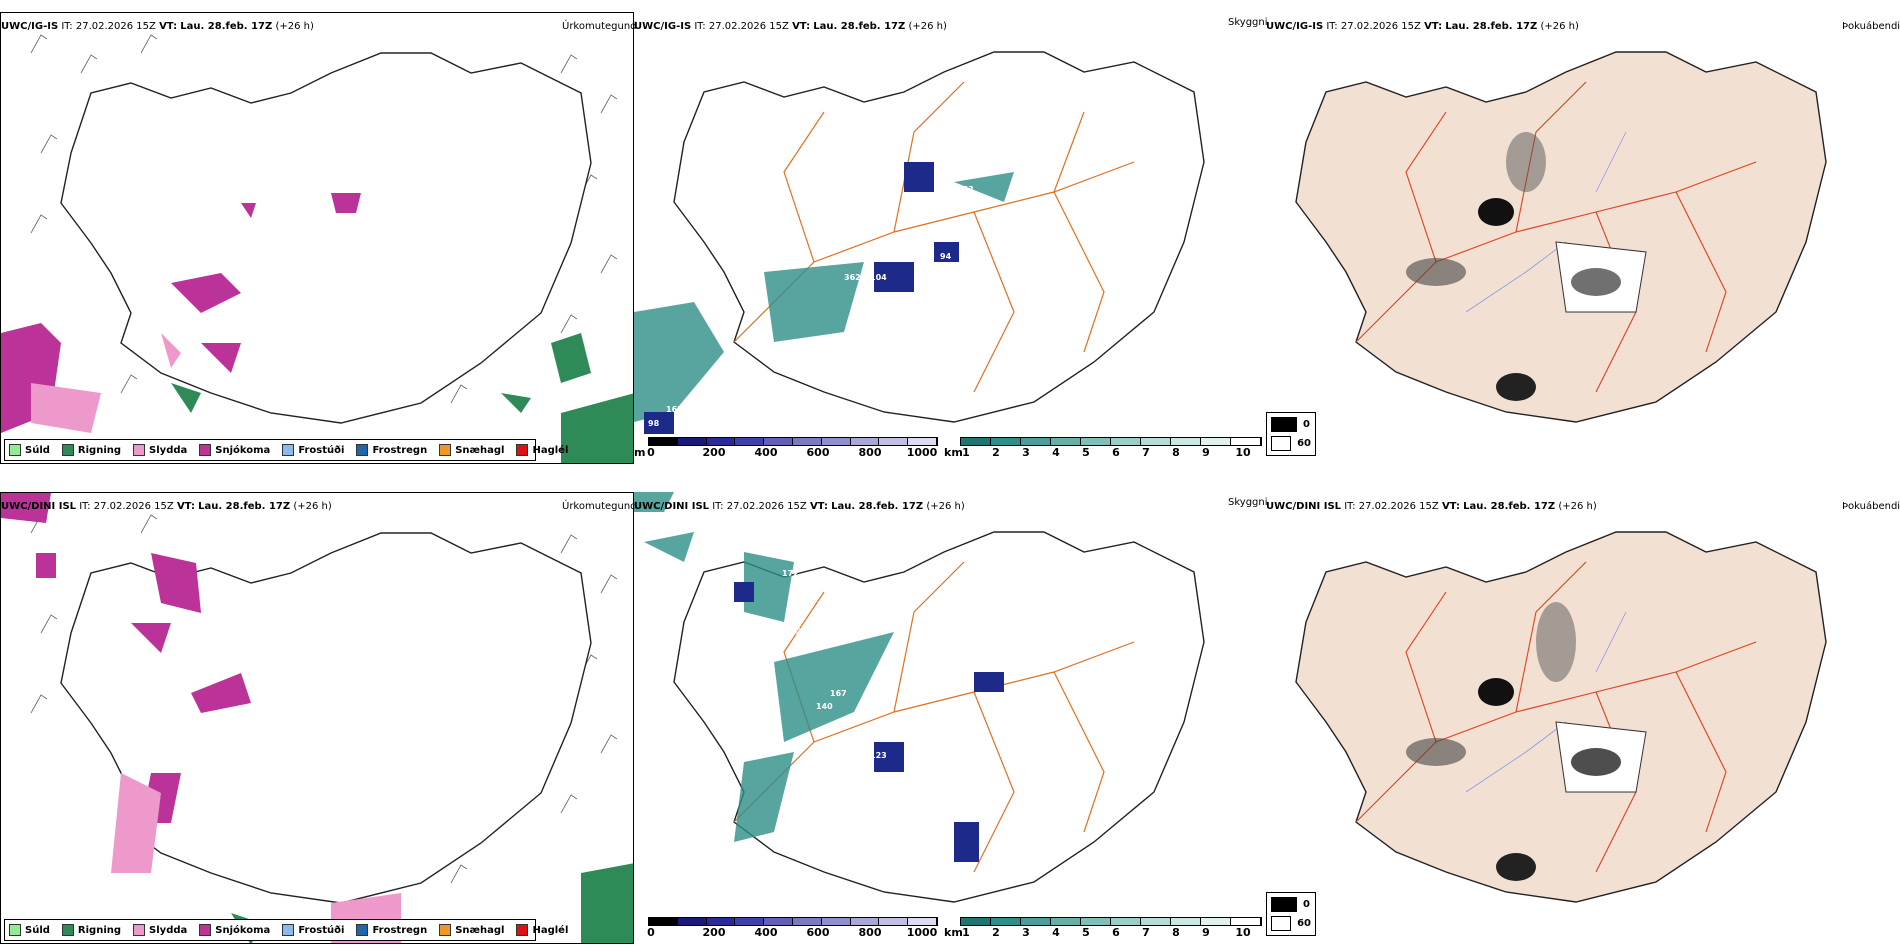 This screenshot has width=1900, height=950. I want to click on legend-item-frostregn: Frostregn, so click(391, 930).